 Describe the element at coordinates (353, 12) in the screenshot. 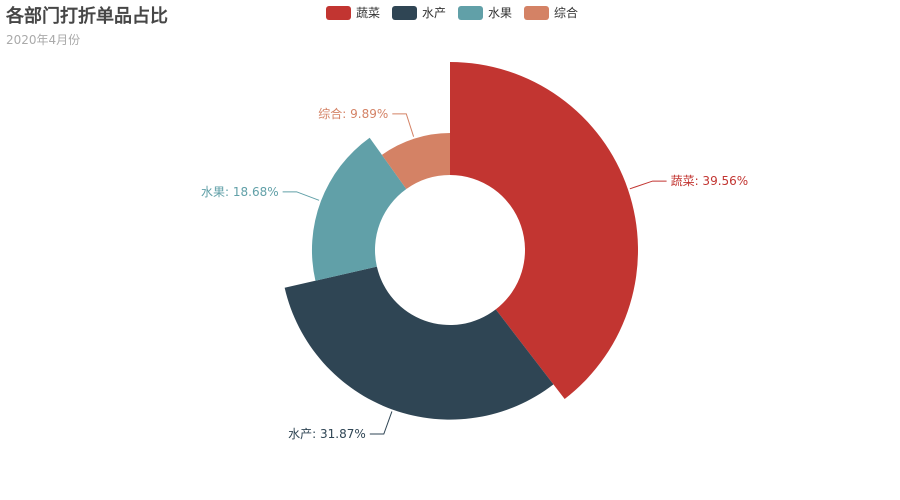

I see `legend-item-vegetables: 蔬菜` at that location.